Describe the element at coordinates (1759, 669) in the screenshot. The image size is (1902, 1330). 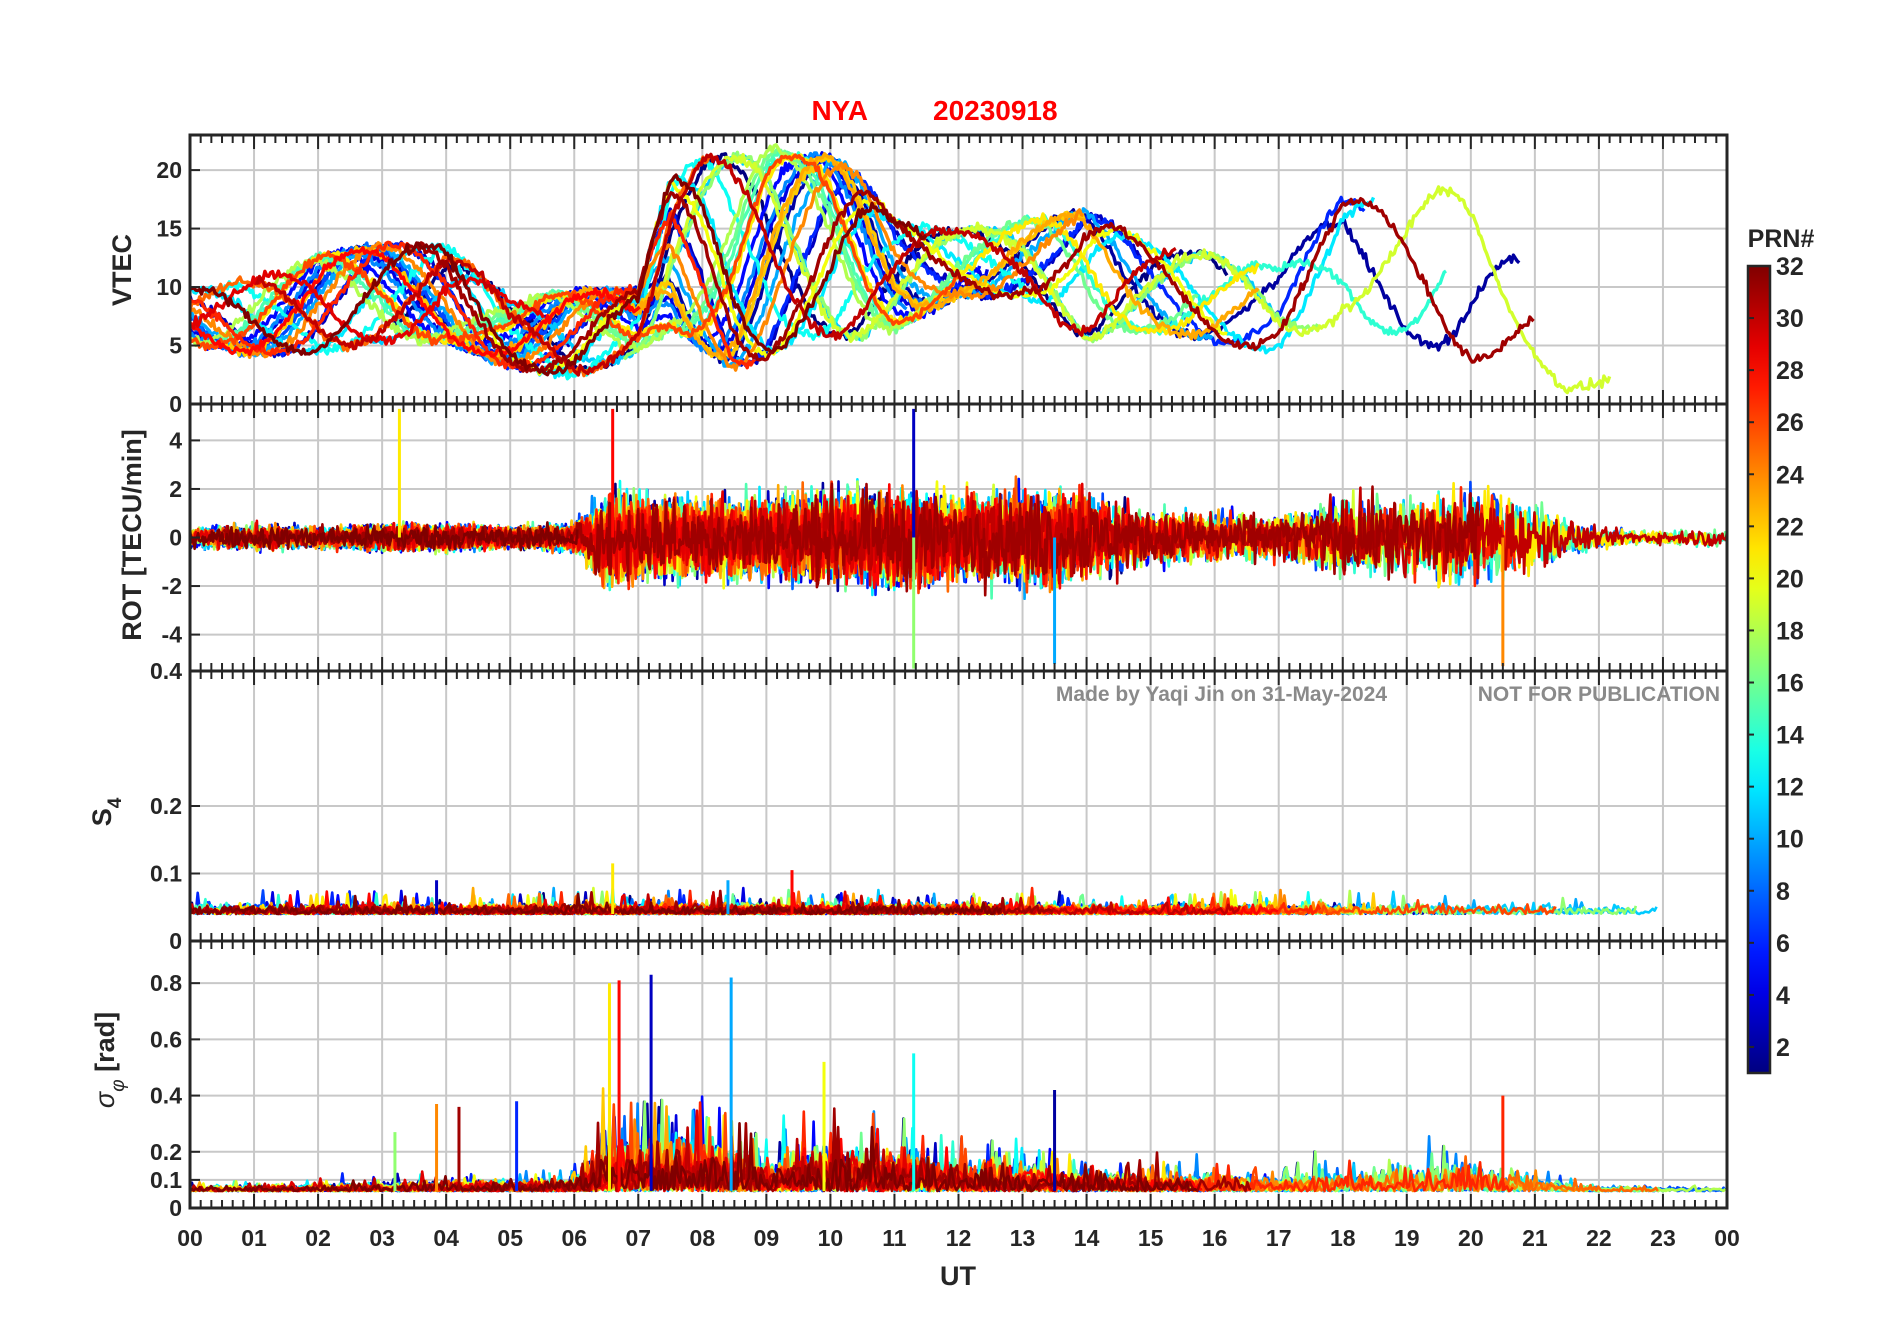
I see `colorbar-bar` at that location.